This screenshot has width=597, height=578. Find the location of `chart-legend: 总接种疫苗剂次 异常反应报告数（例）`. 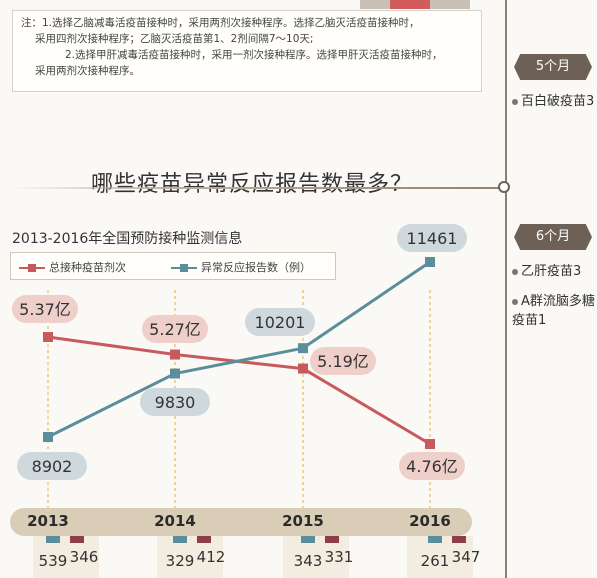

chart-legend: 总接种疫苗剂次 异常反应报告数（例） is located at coordinates (173, 266).